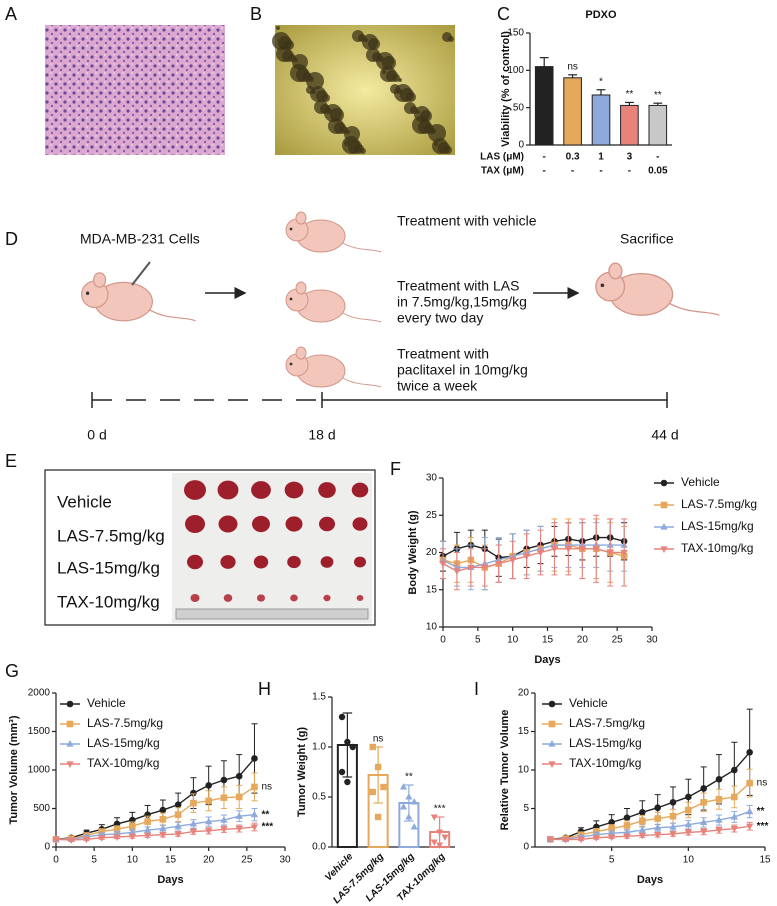  Describe the element at coordinates (652, 640) in the screenshot. I see `x-tick-label: 30` at that location.